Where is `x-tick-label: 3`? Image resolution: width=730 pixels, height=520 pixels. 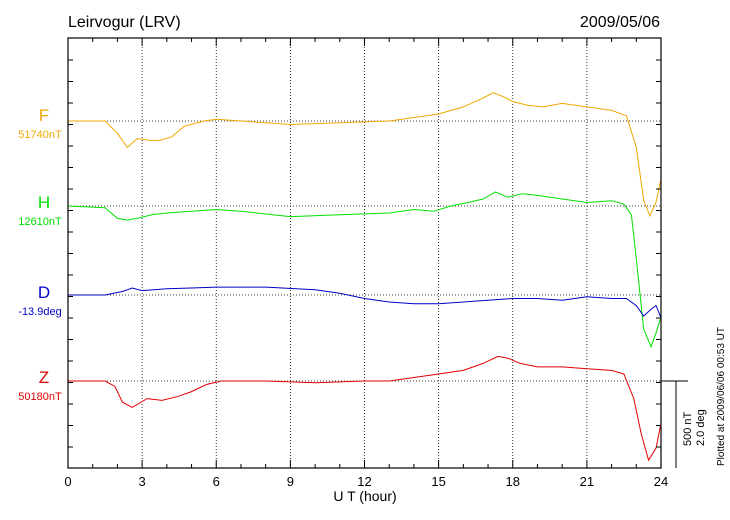
x-tick-label: 3 is located at coordinates (142, 481).